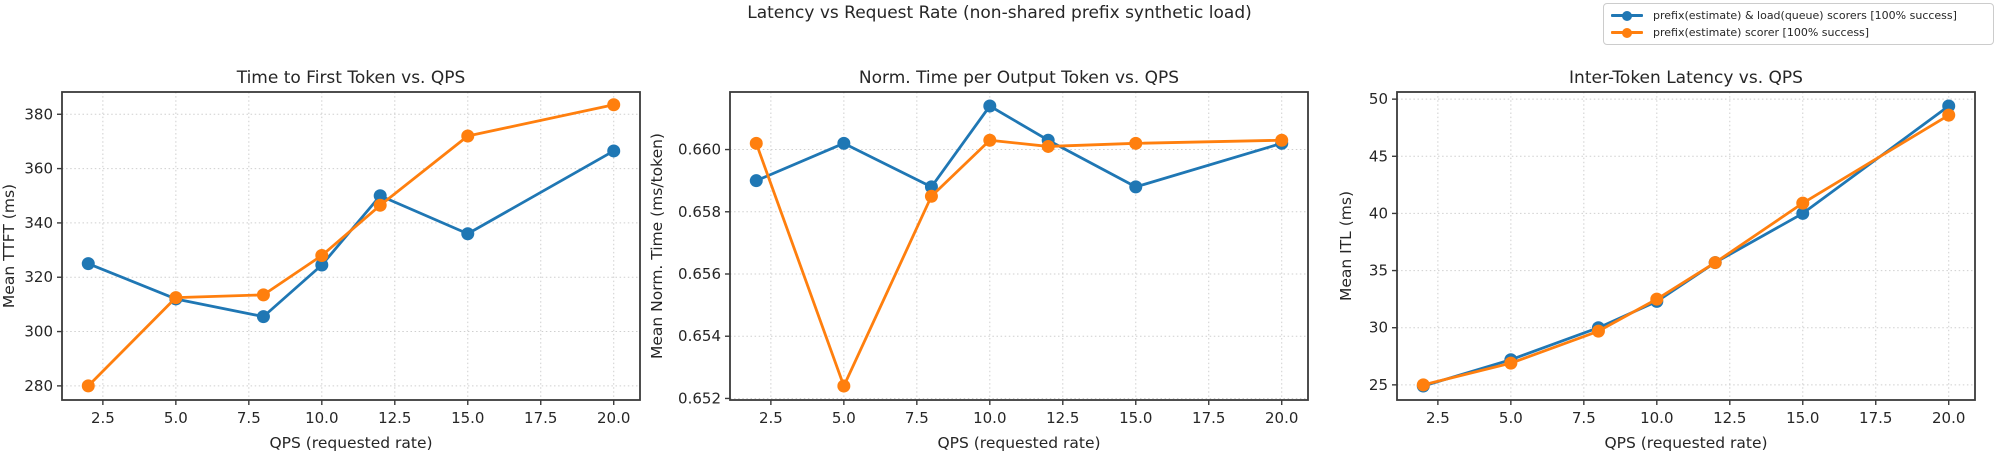  I want to click on y-tick-label: 380, so click(38, 114).